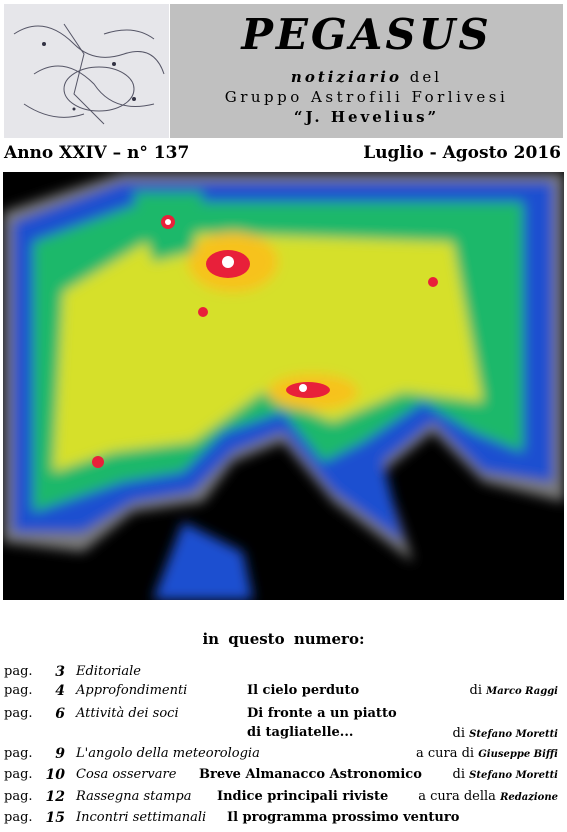  What do you see at coordinates (97, 153) in the screenshot?
I see `issue-number: Anno XXIV – n° 137` at bounding box center [97, 153].